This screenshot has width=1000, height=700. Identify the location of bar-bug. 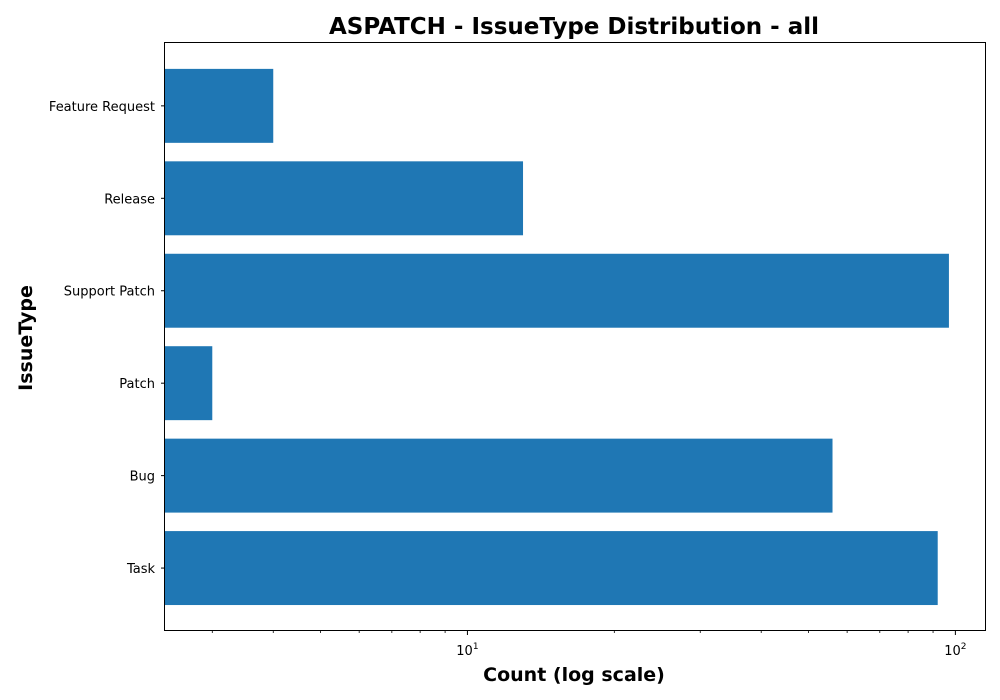
(499, 475).